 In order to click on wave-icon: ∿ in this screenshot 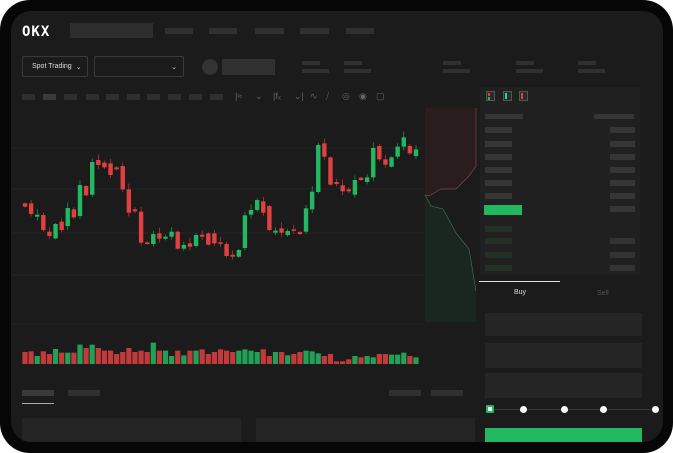, I will do `click(314, 96)`.